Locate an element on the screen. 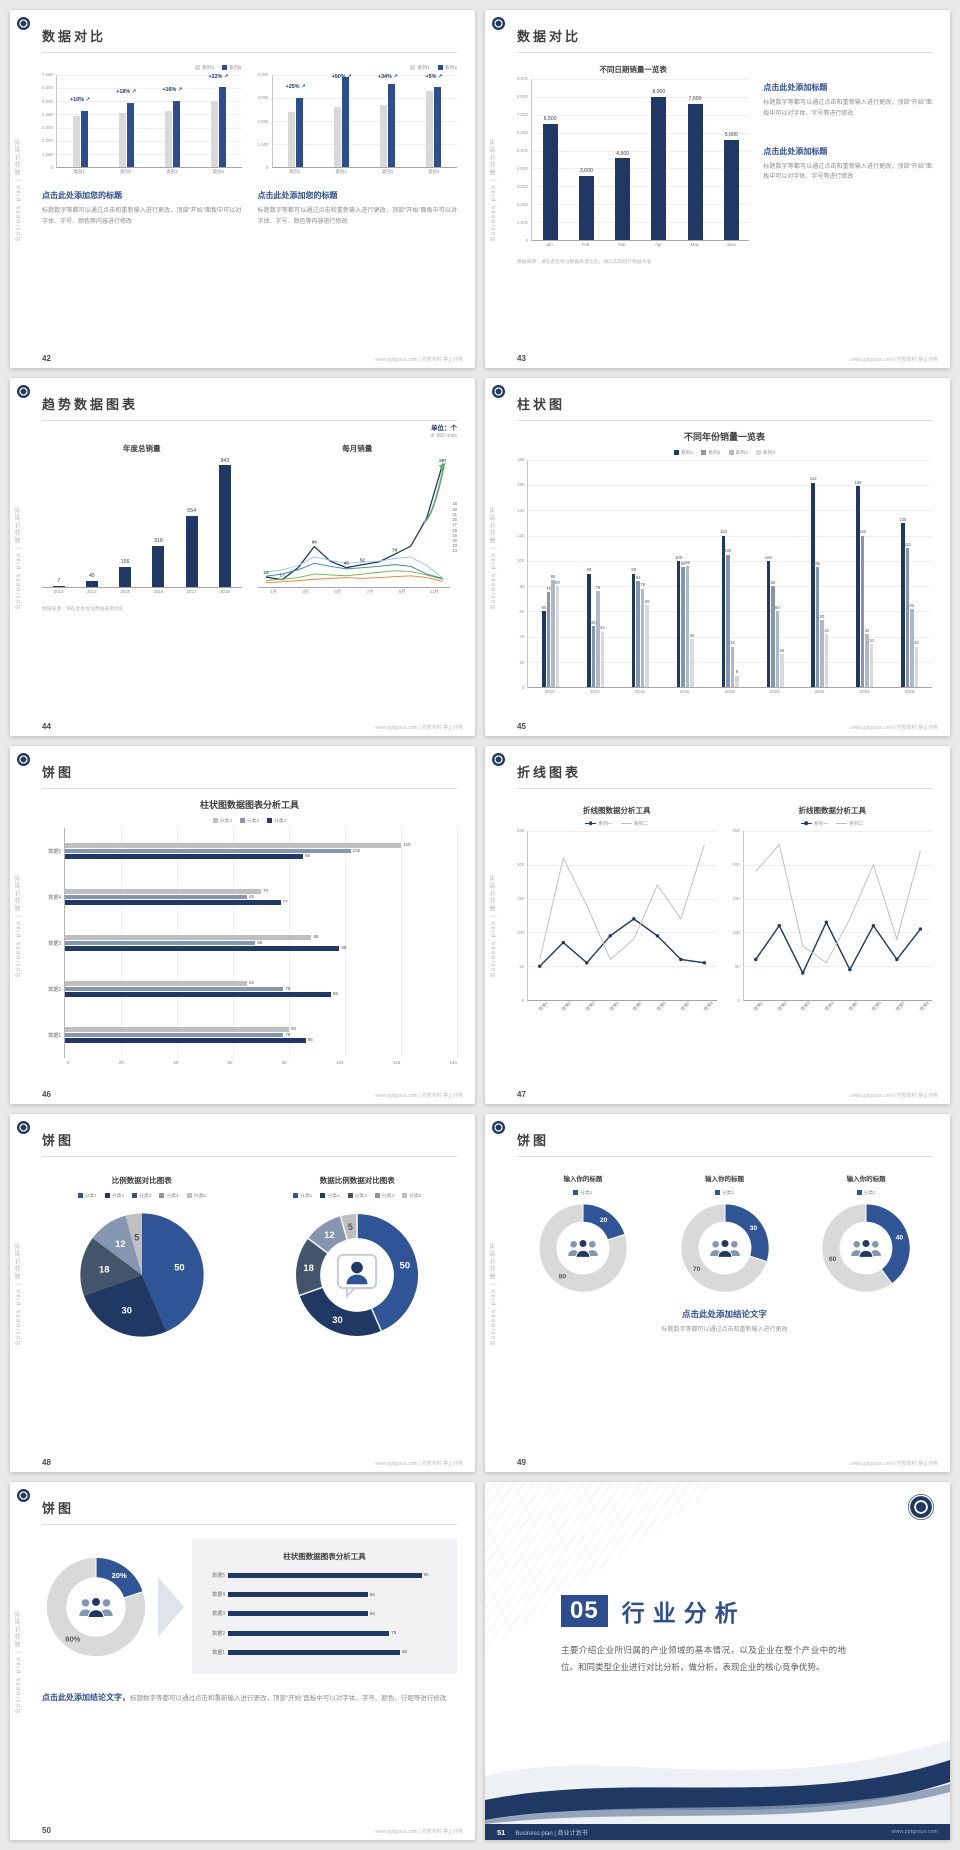  footer-url: www.pptgroux.com is located at coordinates (914, 1832).